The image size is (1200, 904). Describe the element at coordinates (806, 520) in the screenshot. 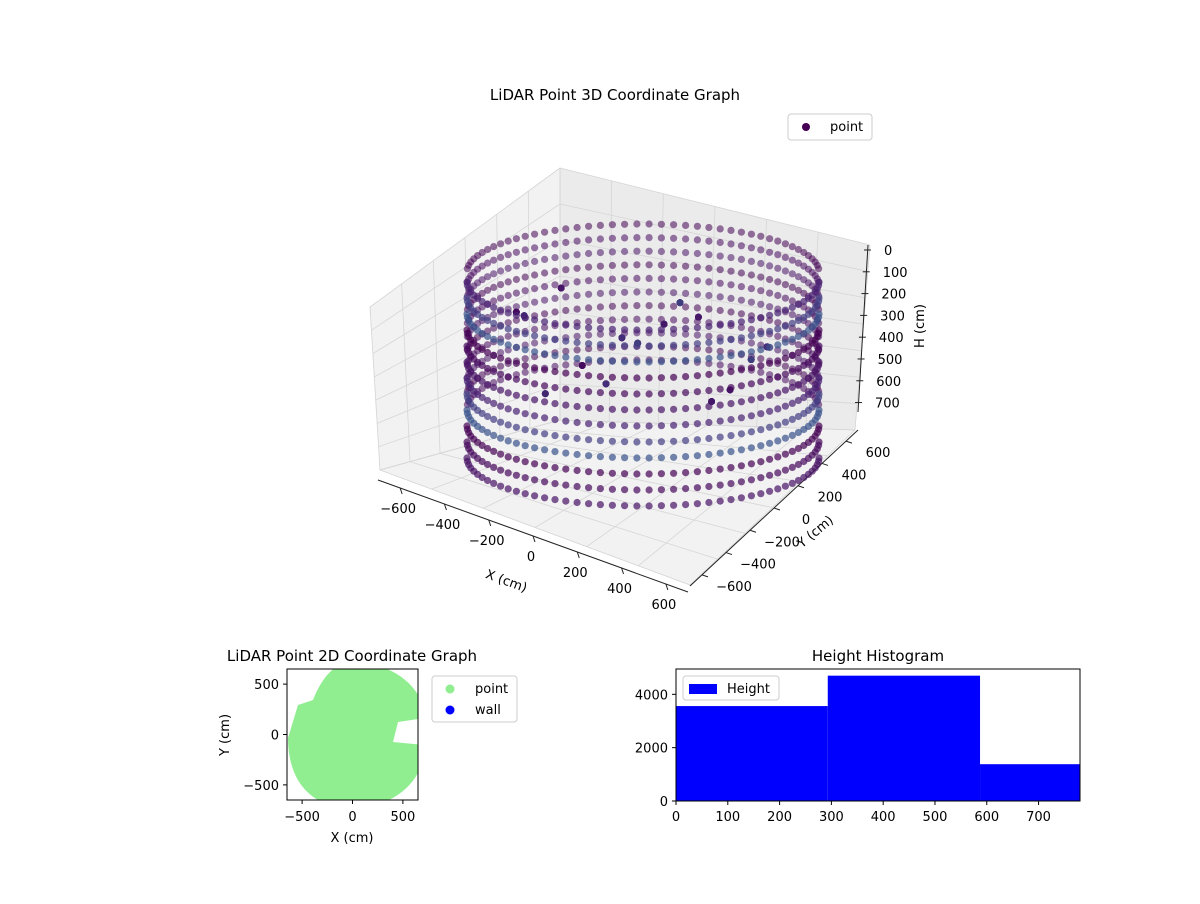

I see `y-tick-label: 0` at that location.